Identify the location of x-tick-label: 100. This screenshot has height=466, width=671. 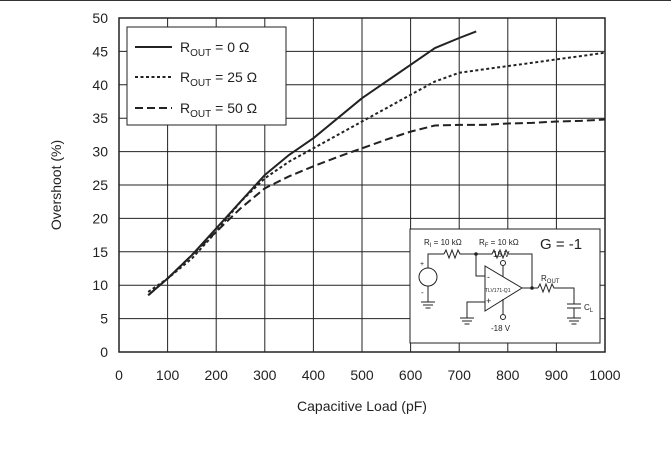
(168, 375).